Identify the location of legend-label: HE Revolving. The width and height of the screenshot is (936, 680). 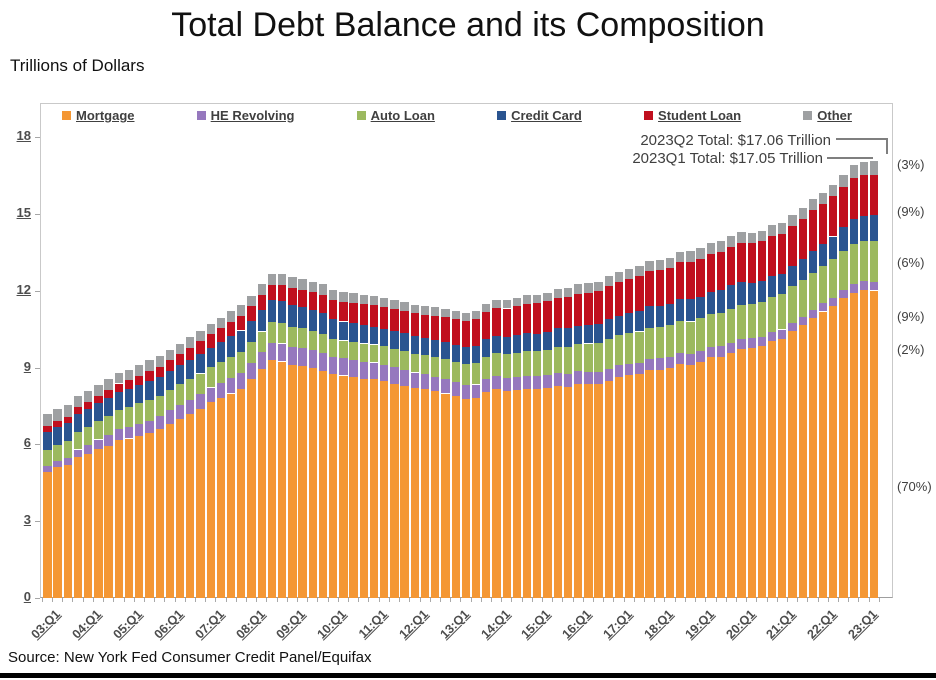
(252, 115).